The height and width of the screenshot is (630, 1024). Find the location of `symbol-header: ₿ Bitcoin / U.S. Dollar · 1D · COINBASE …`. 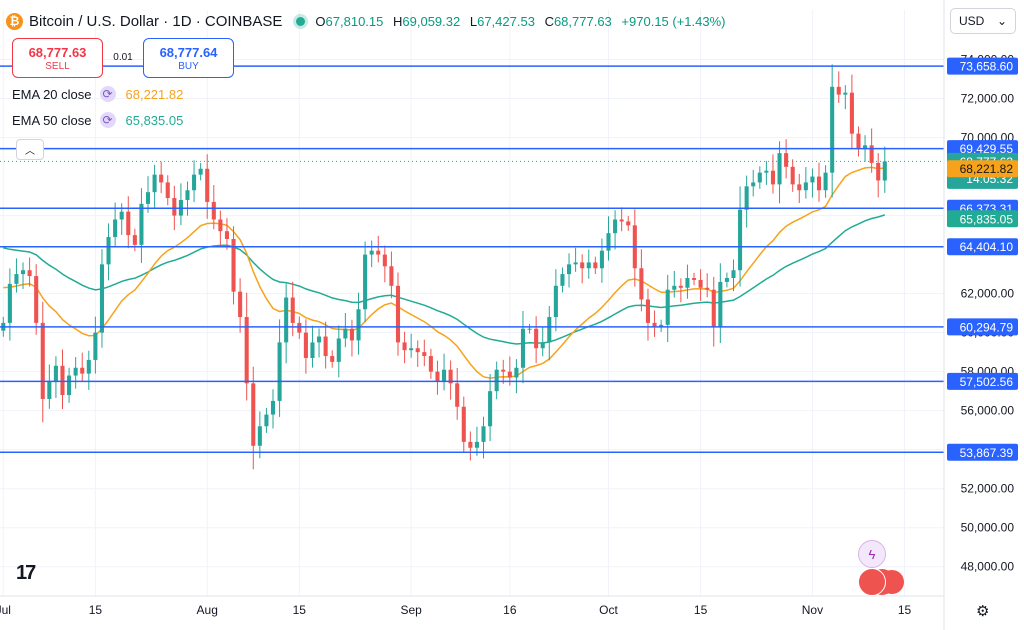

symbol-header: ₿ Bitcoin / U.S. Dollar · 1D · COINBASE … is located at coordinates (369, 21).